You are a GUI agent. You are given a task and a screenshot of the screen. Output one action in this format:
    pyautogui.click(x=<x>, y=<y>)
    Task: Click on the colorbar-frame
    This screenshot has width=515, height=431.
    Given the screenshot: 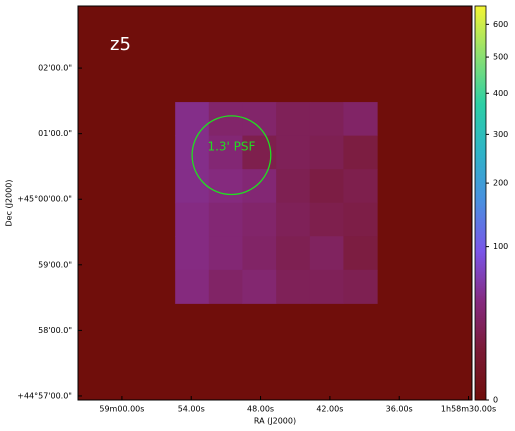 What is the action you would take?
    pyautogui.click(x=480, y=203)
    